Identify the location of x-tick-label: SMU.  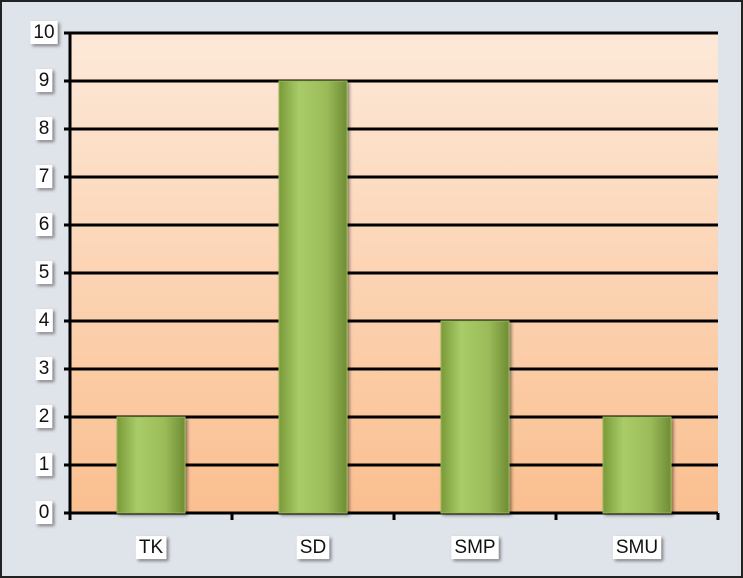
(637, 547).